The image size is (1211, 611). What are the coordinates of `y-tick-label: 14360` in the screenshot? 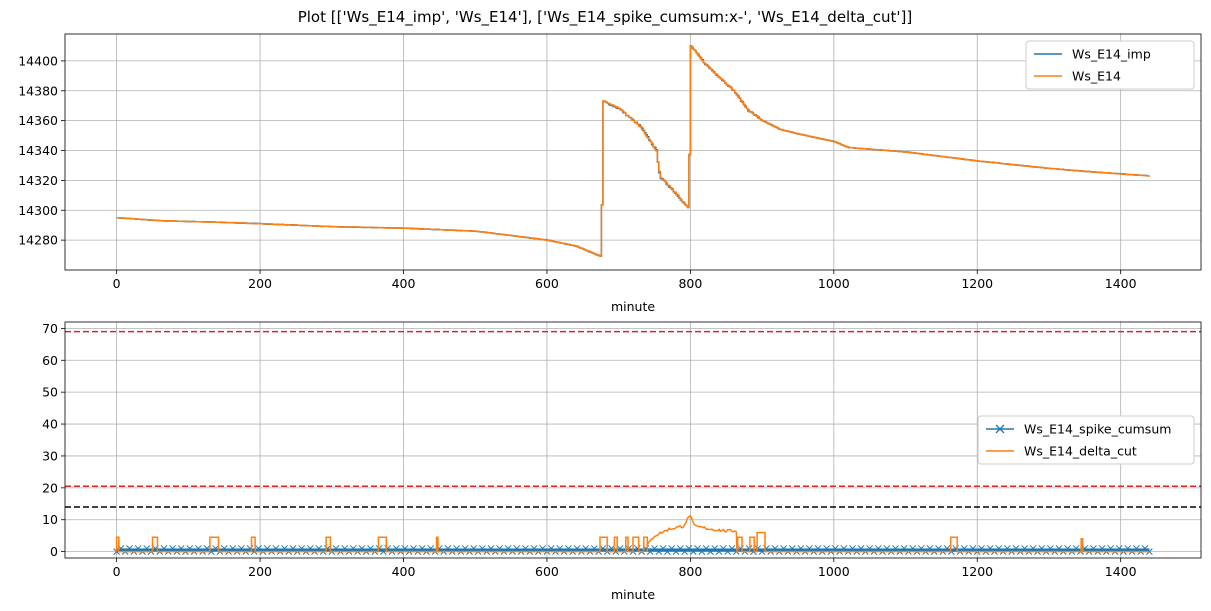 It's located at (38, 120).